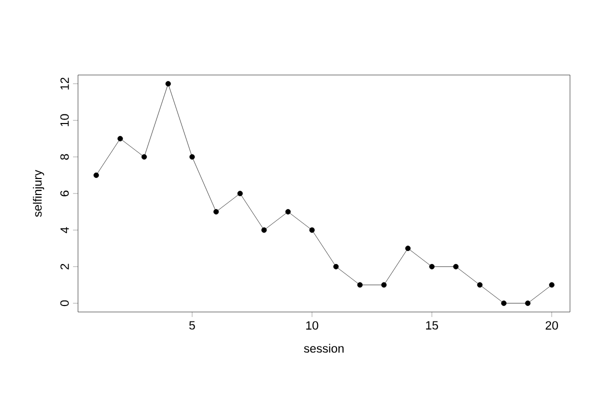 The height and width of the screenshot is (409, 608). Describe the element at coordinates (324, 348) in the screenshot. I see `x-axis-title: session` at that location.